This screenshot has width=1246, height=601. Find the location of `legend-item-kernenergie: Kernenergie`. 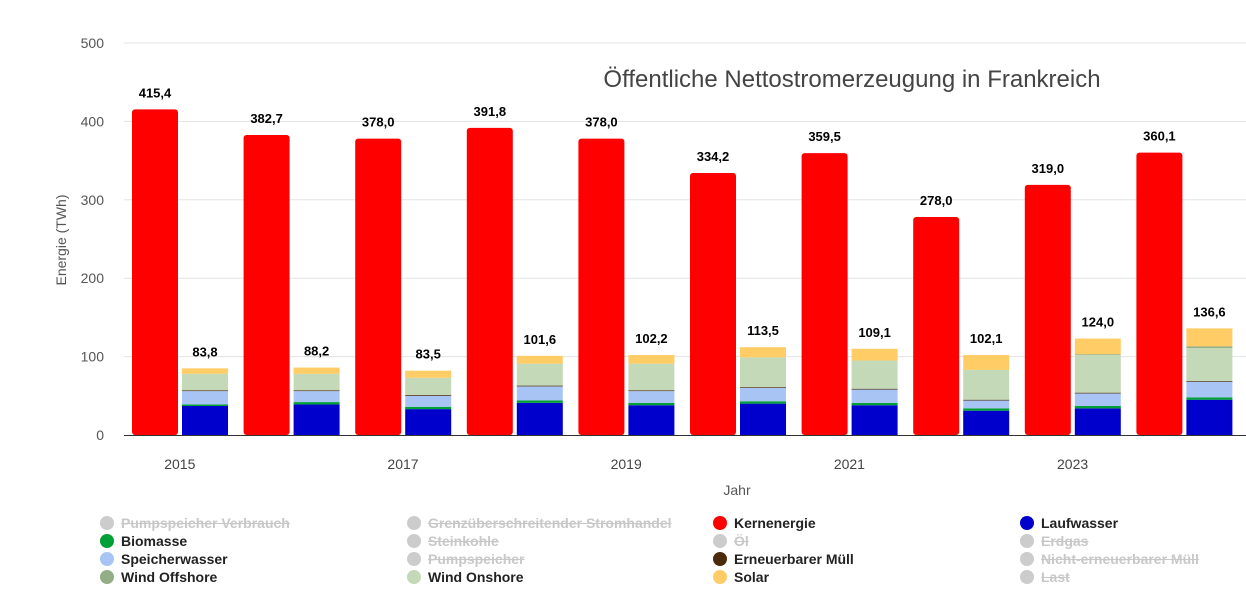

legend-item-kernenergie: Kernenergie is located at coordinates (764, 523).